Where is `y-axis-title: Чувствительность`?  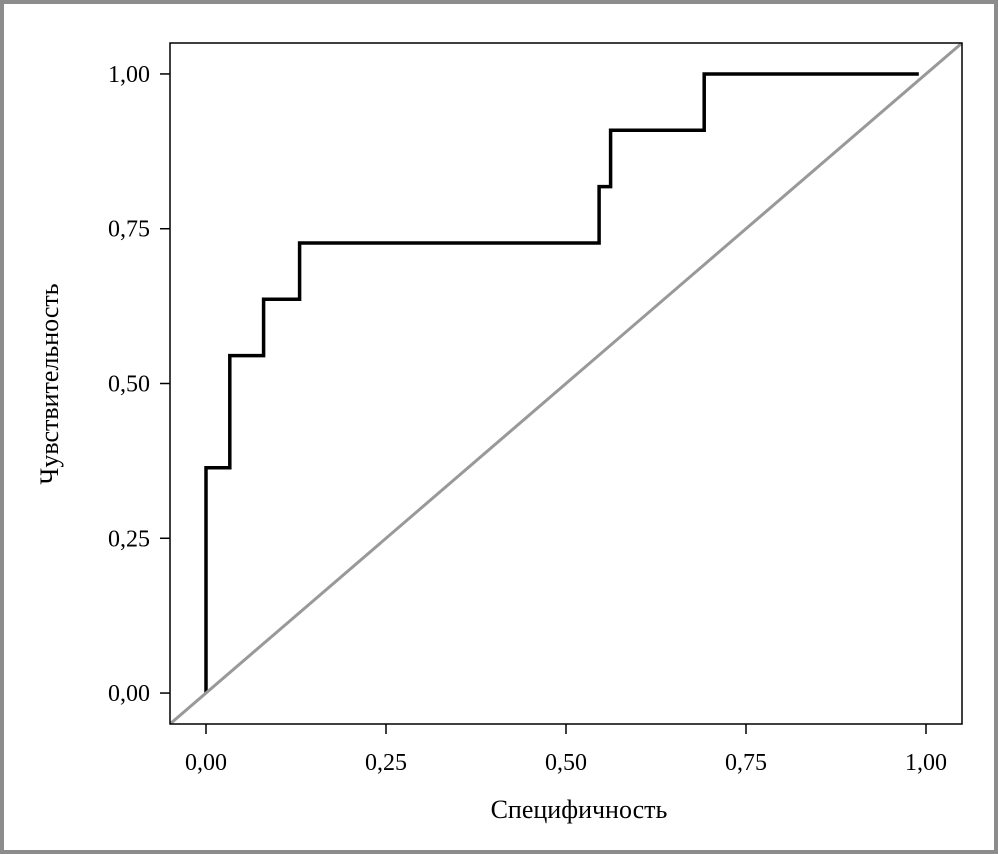 y-axis-title: Чувствительность is located at coordinates (49, 383).